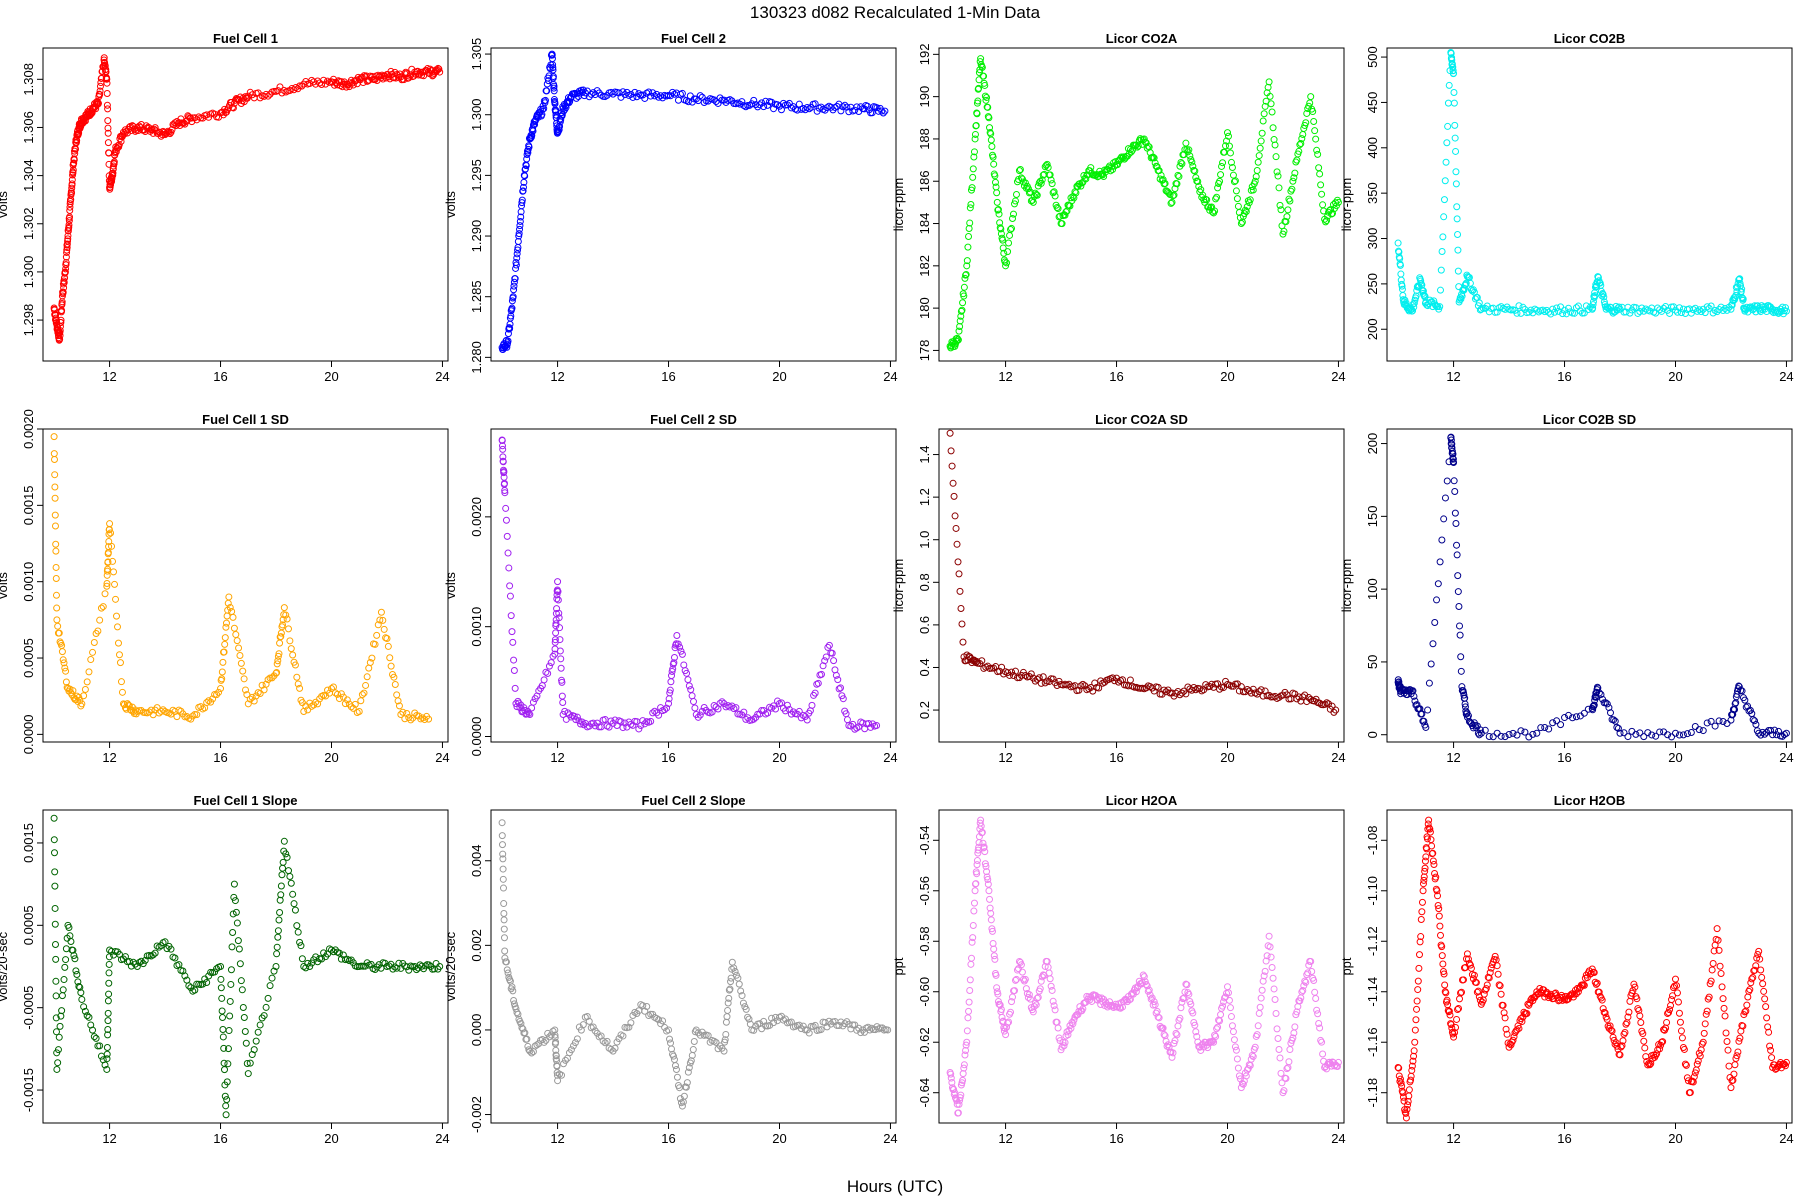 The width and height of the screenshot is (1800, 1200). Describe the element at coordinates (1675, 376) in the screenshot. I see `x-tick-label: 20` at that location.